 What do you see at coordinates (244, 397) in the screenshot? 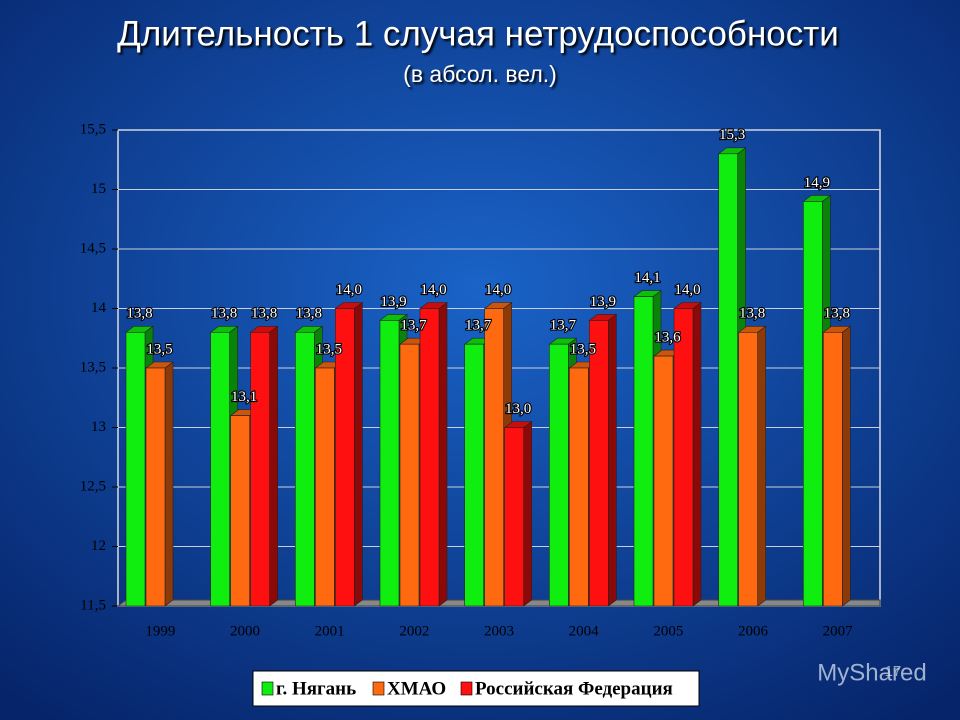
I see `data-label: 13,1` at bounding box center [244, 397].